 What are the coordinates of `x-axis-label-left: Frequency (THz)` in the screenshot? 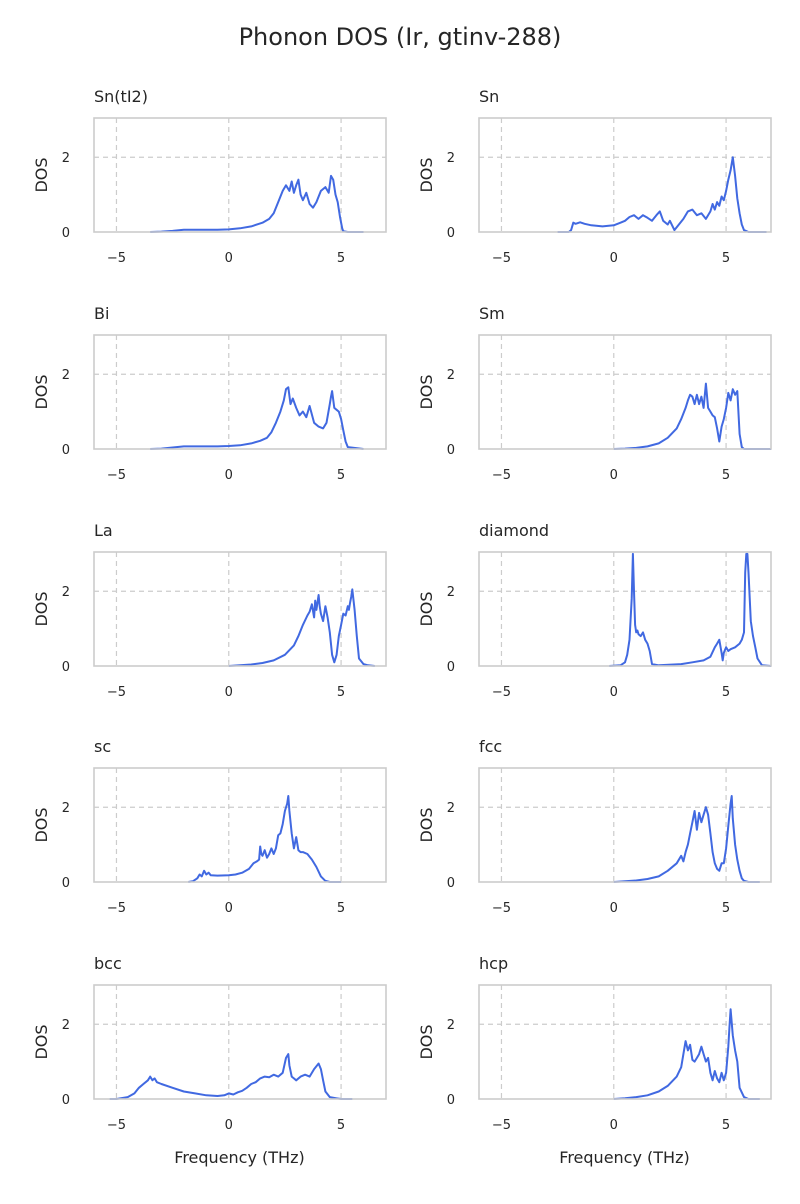 It's located at (239, 1157).